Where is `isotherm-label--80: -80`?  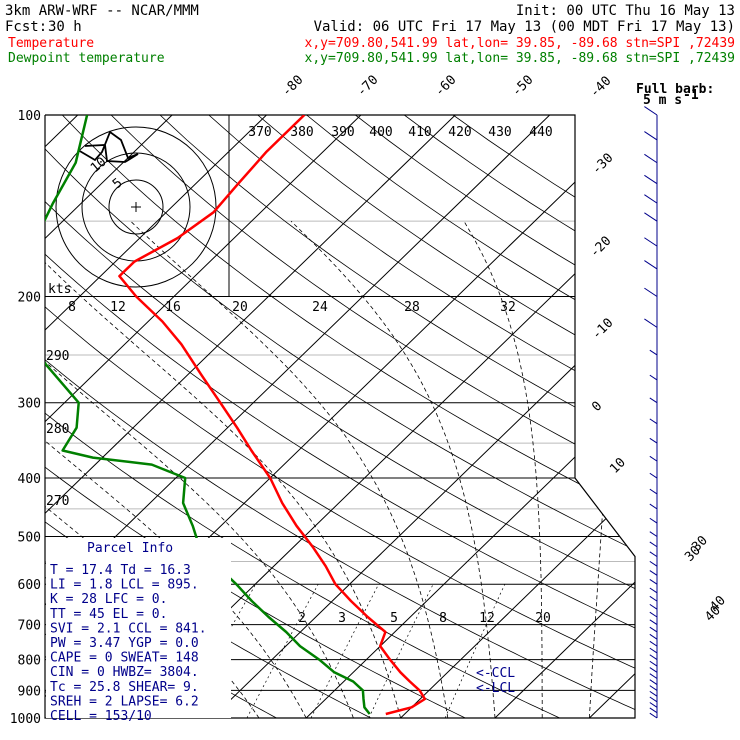
isotherm-label--80: -80 is located at coordinates (292, 86).